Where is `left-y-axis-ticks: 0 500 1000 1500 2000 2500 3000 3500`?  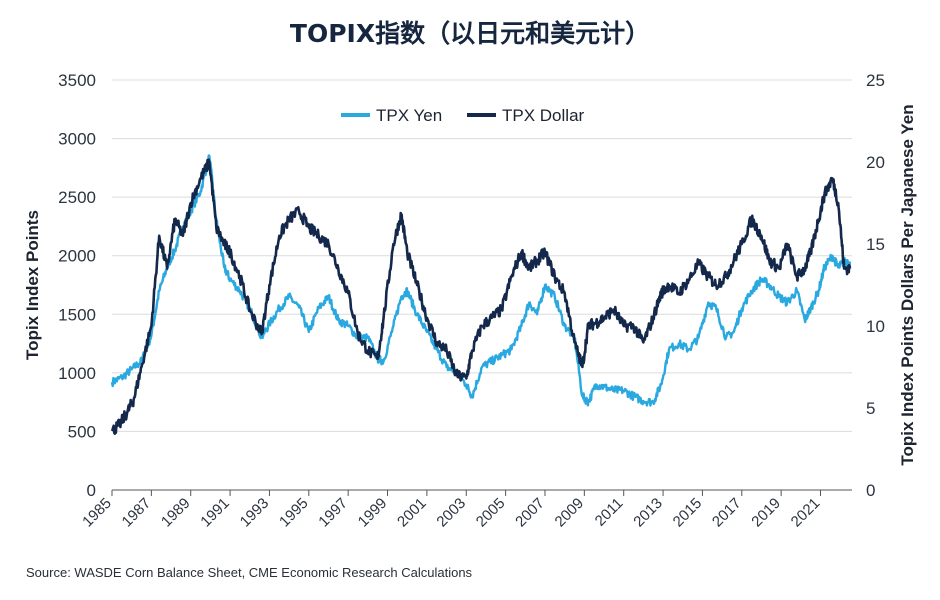 left-y-axis-ticks: 0 500 1000 1500 2000 2500 3000 3500 is located at coordinates (77, 285).